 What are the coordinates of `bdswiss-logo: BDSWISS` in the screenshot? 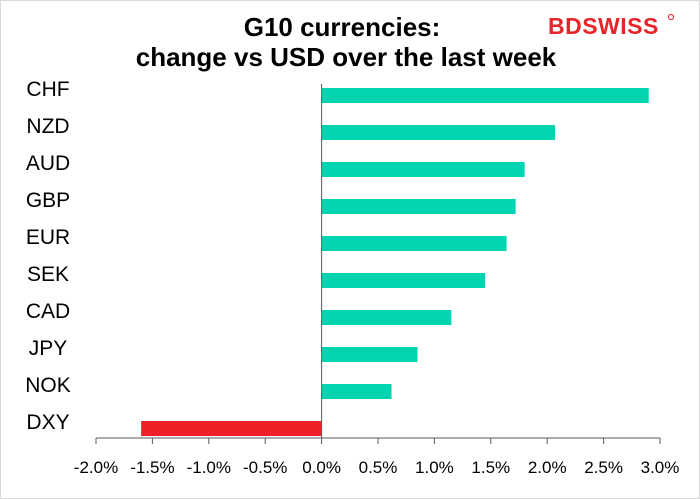 It's located at (611, 26).